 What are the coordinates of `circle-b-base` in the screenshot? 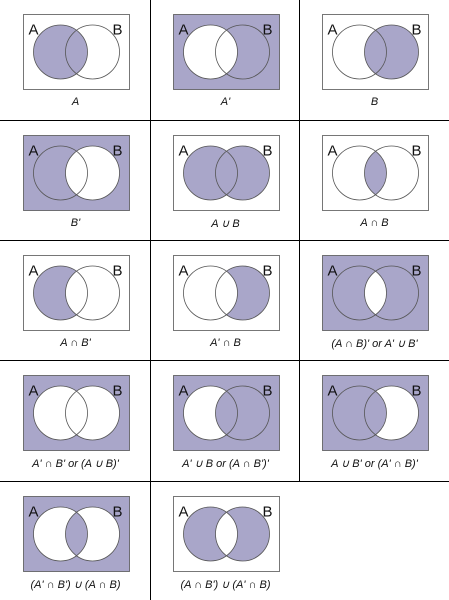 It's located at (92, 413).